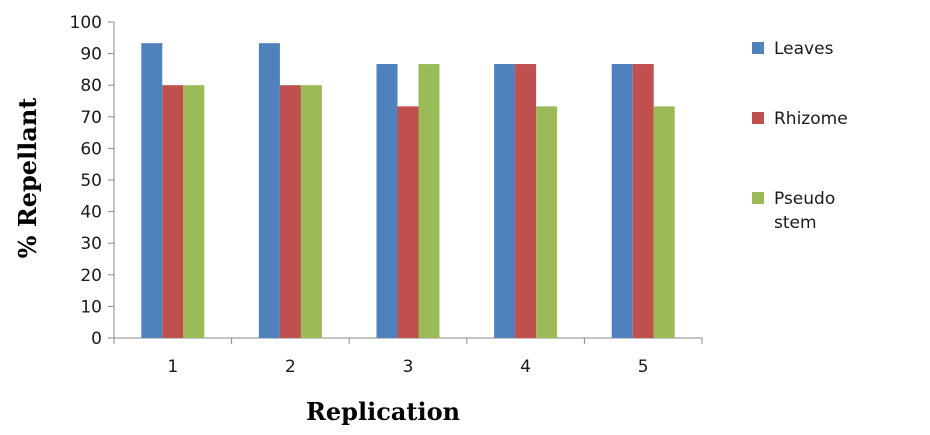  What do you see at coordinates (800, 136) in the screenshot?
I see `legend: Leaves Rhizome Pseudo stem` at bounding box center [800, 136].